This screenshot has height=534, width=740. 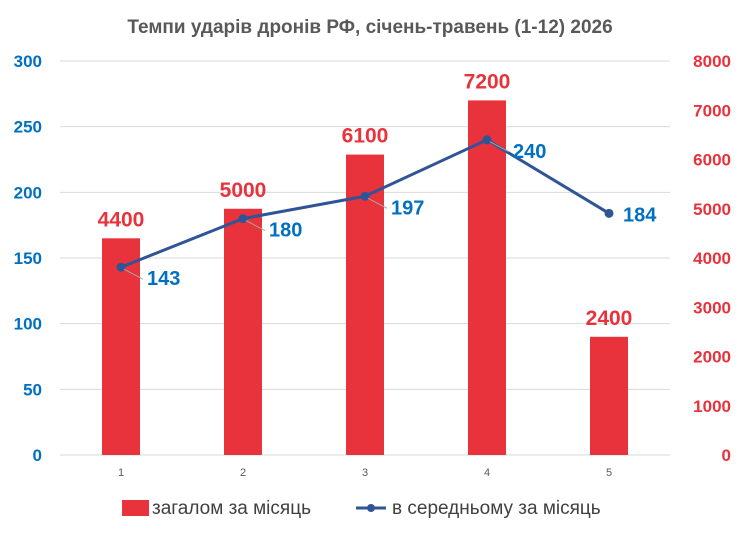 I want to click on right-tick-label: 0, so click(x=726, y=455).